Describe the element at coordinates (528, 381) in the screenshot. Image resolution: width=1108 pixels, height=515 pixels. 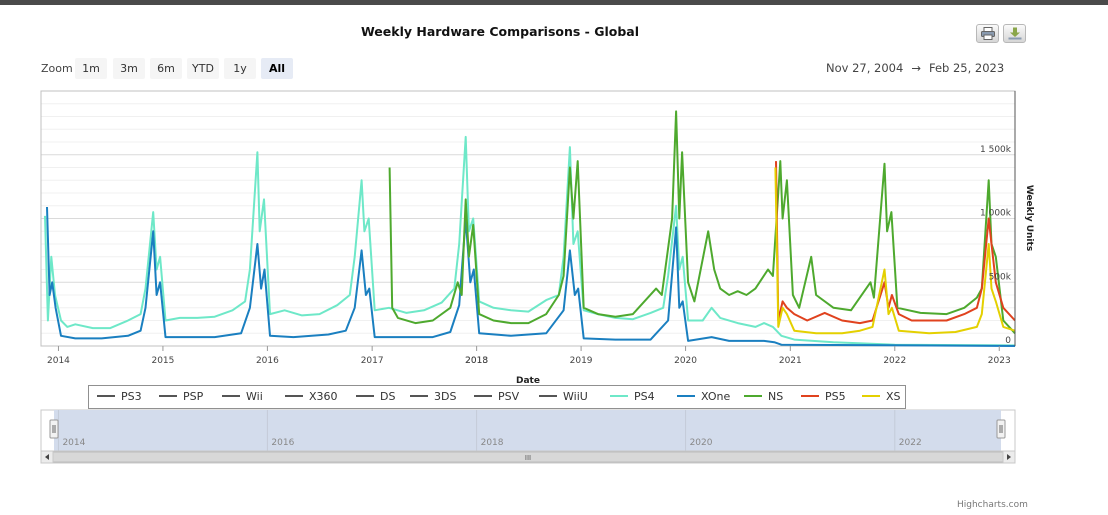
I see `x-axis-title: Date` at that location.